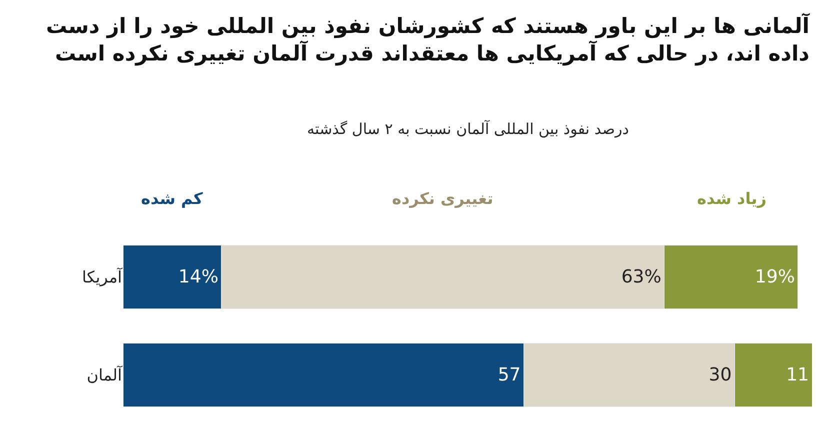 The width and height of the screenshot is (840, 442). What do you see at coordinates (198, 277) in the screenshot?
I see `data-label: 14%` at bounding box center [198, 277].